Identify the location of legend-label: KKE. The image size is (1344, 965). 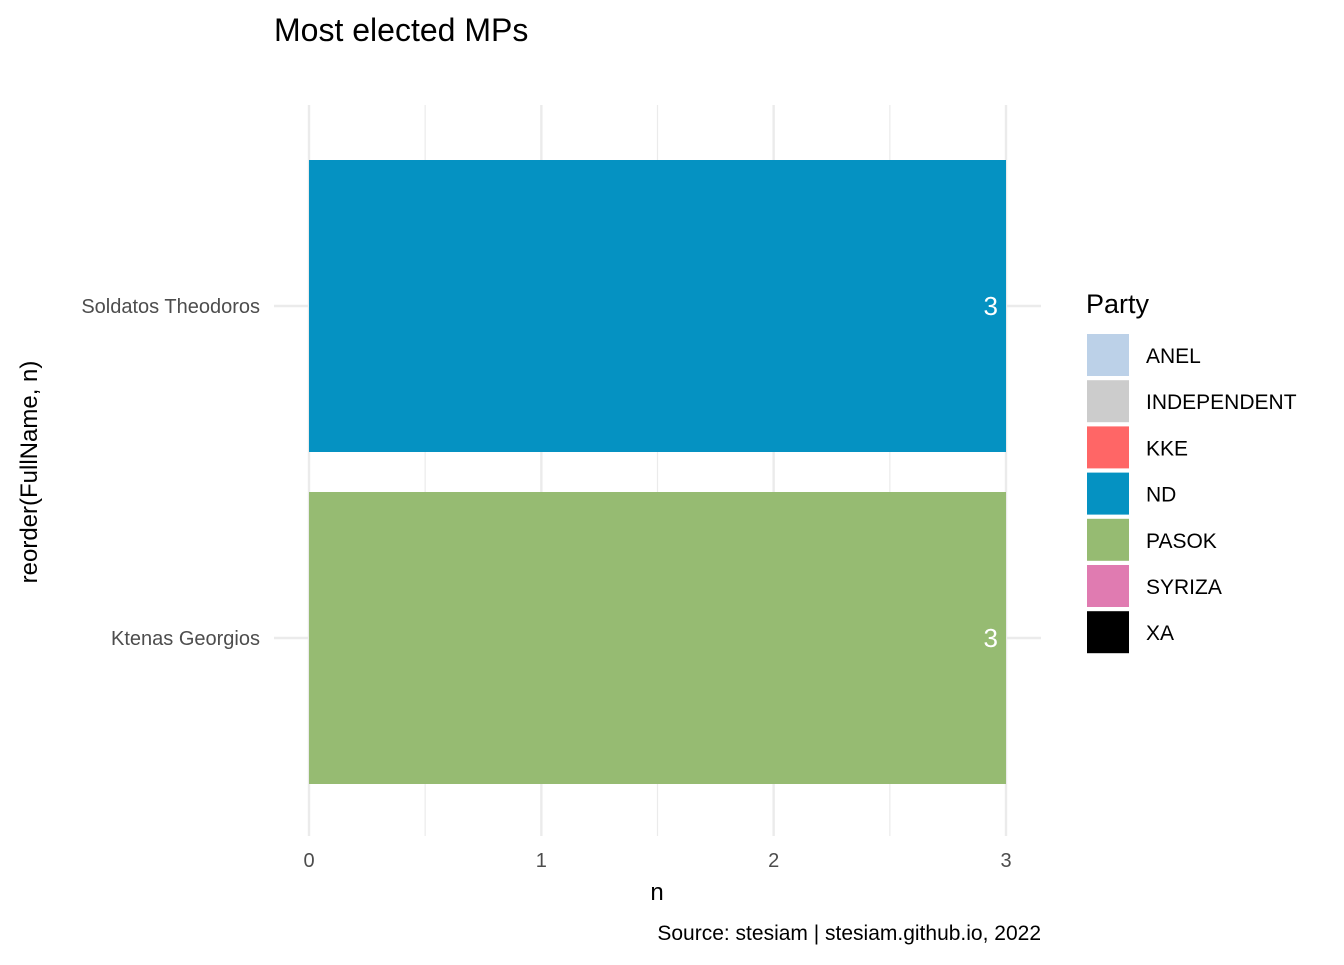
(1167, 448).